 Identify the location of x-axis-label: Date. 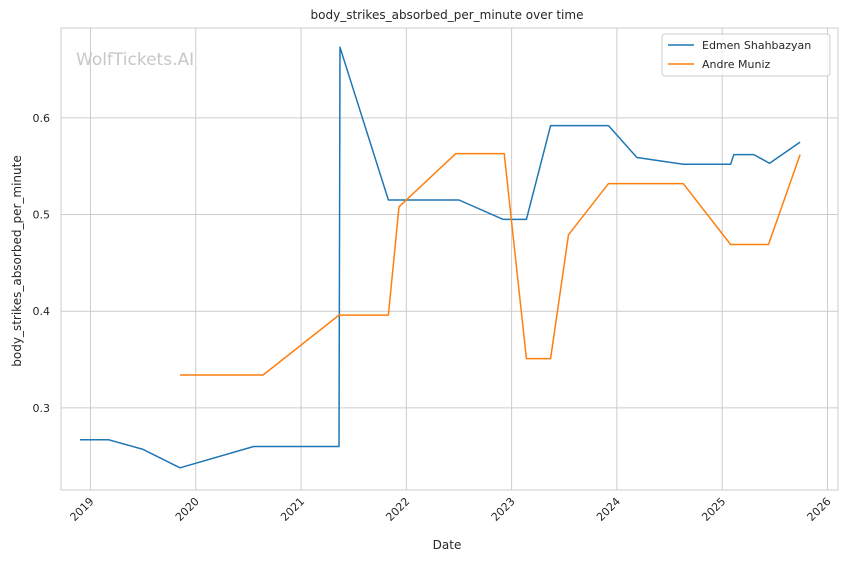
(447, 545).